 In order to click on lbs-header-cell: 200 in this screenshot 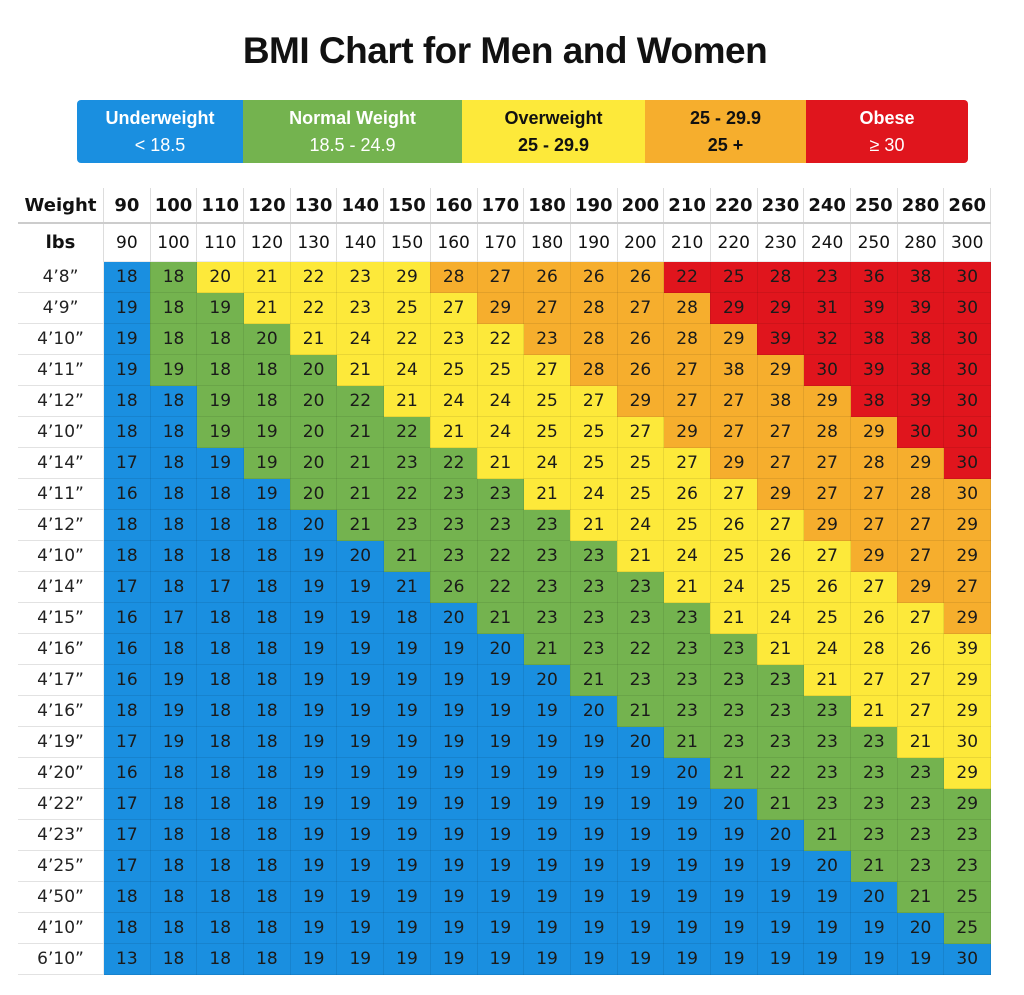, I will do `click(641, 242)`.